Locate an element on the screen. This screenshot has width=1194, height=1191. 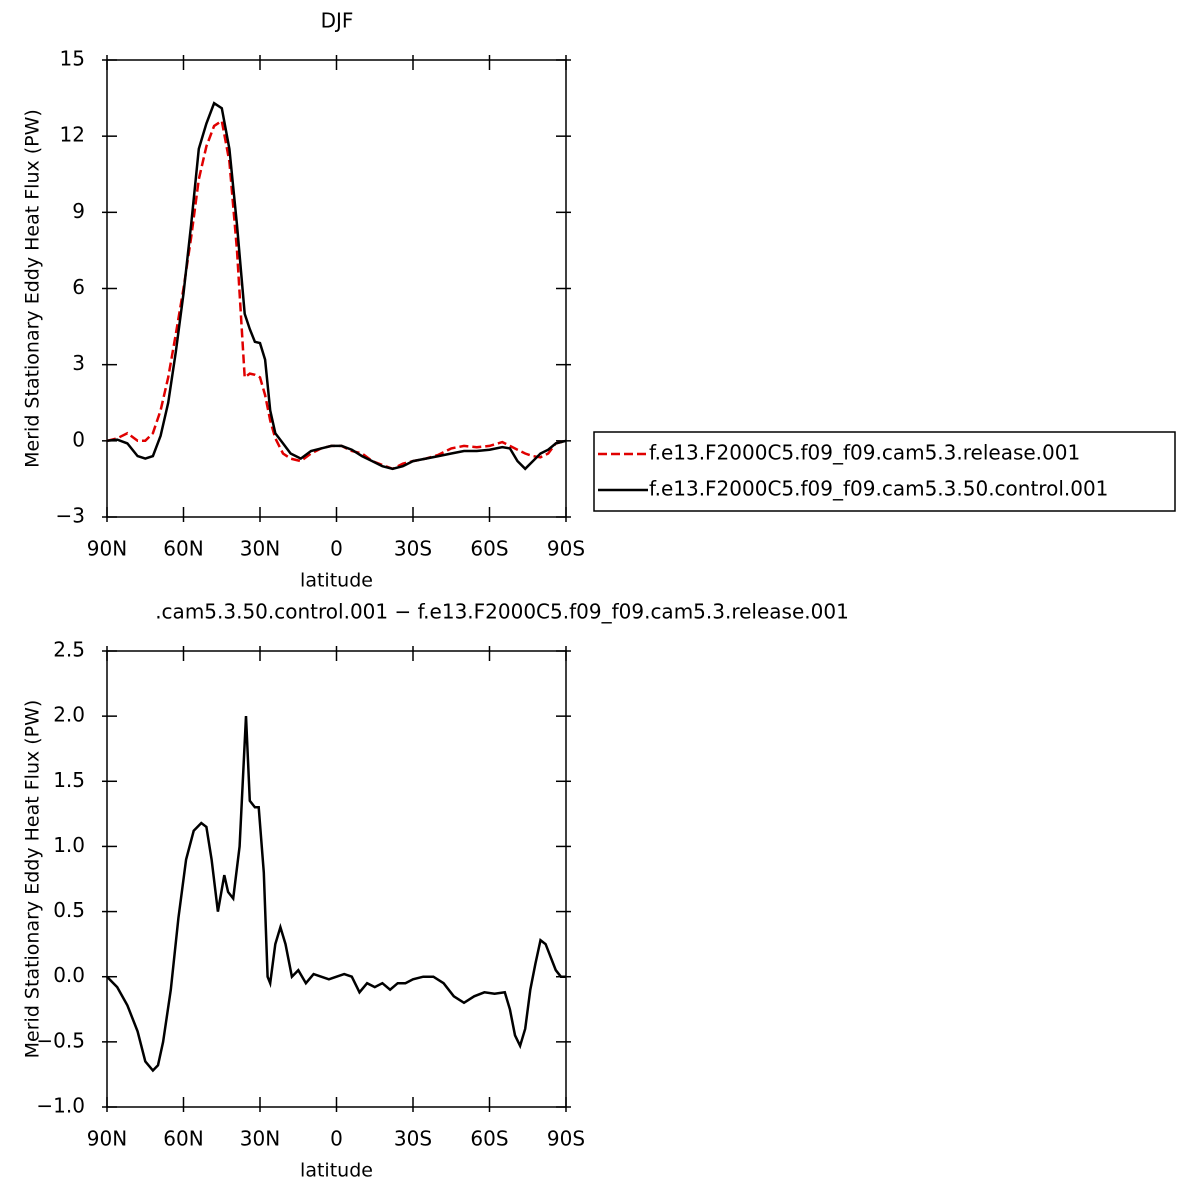
plot-frame is located at coordinates (336, 879).